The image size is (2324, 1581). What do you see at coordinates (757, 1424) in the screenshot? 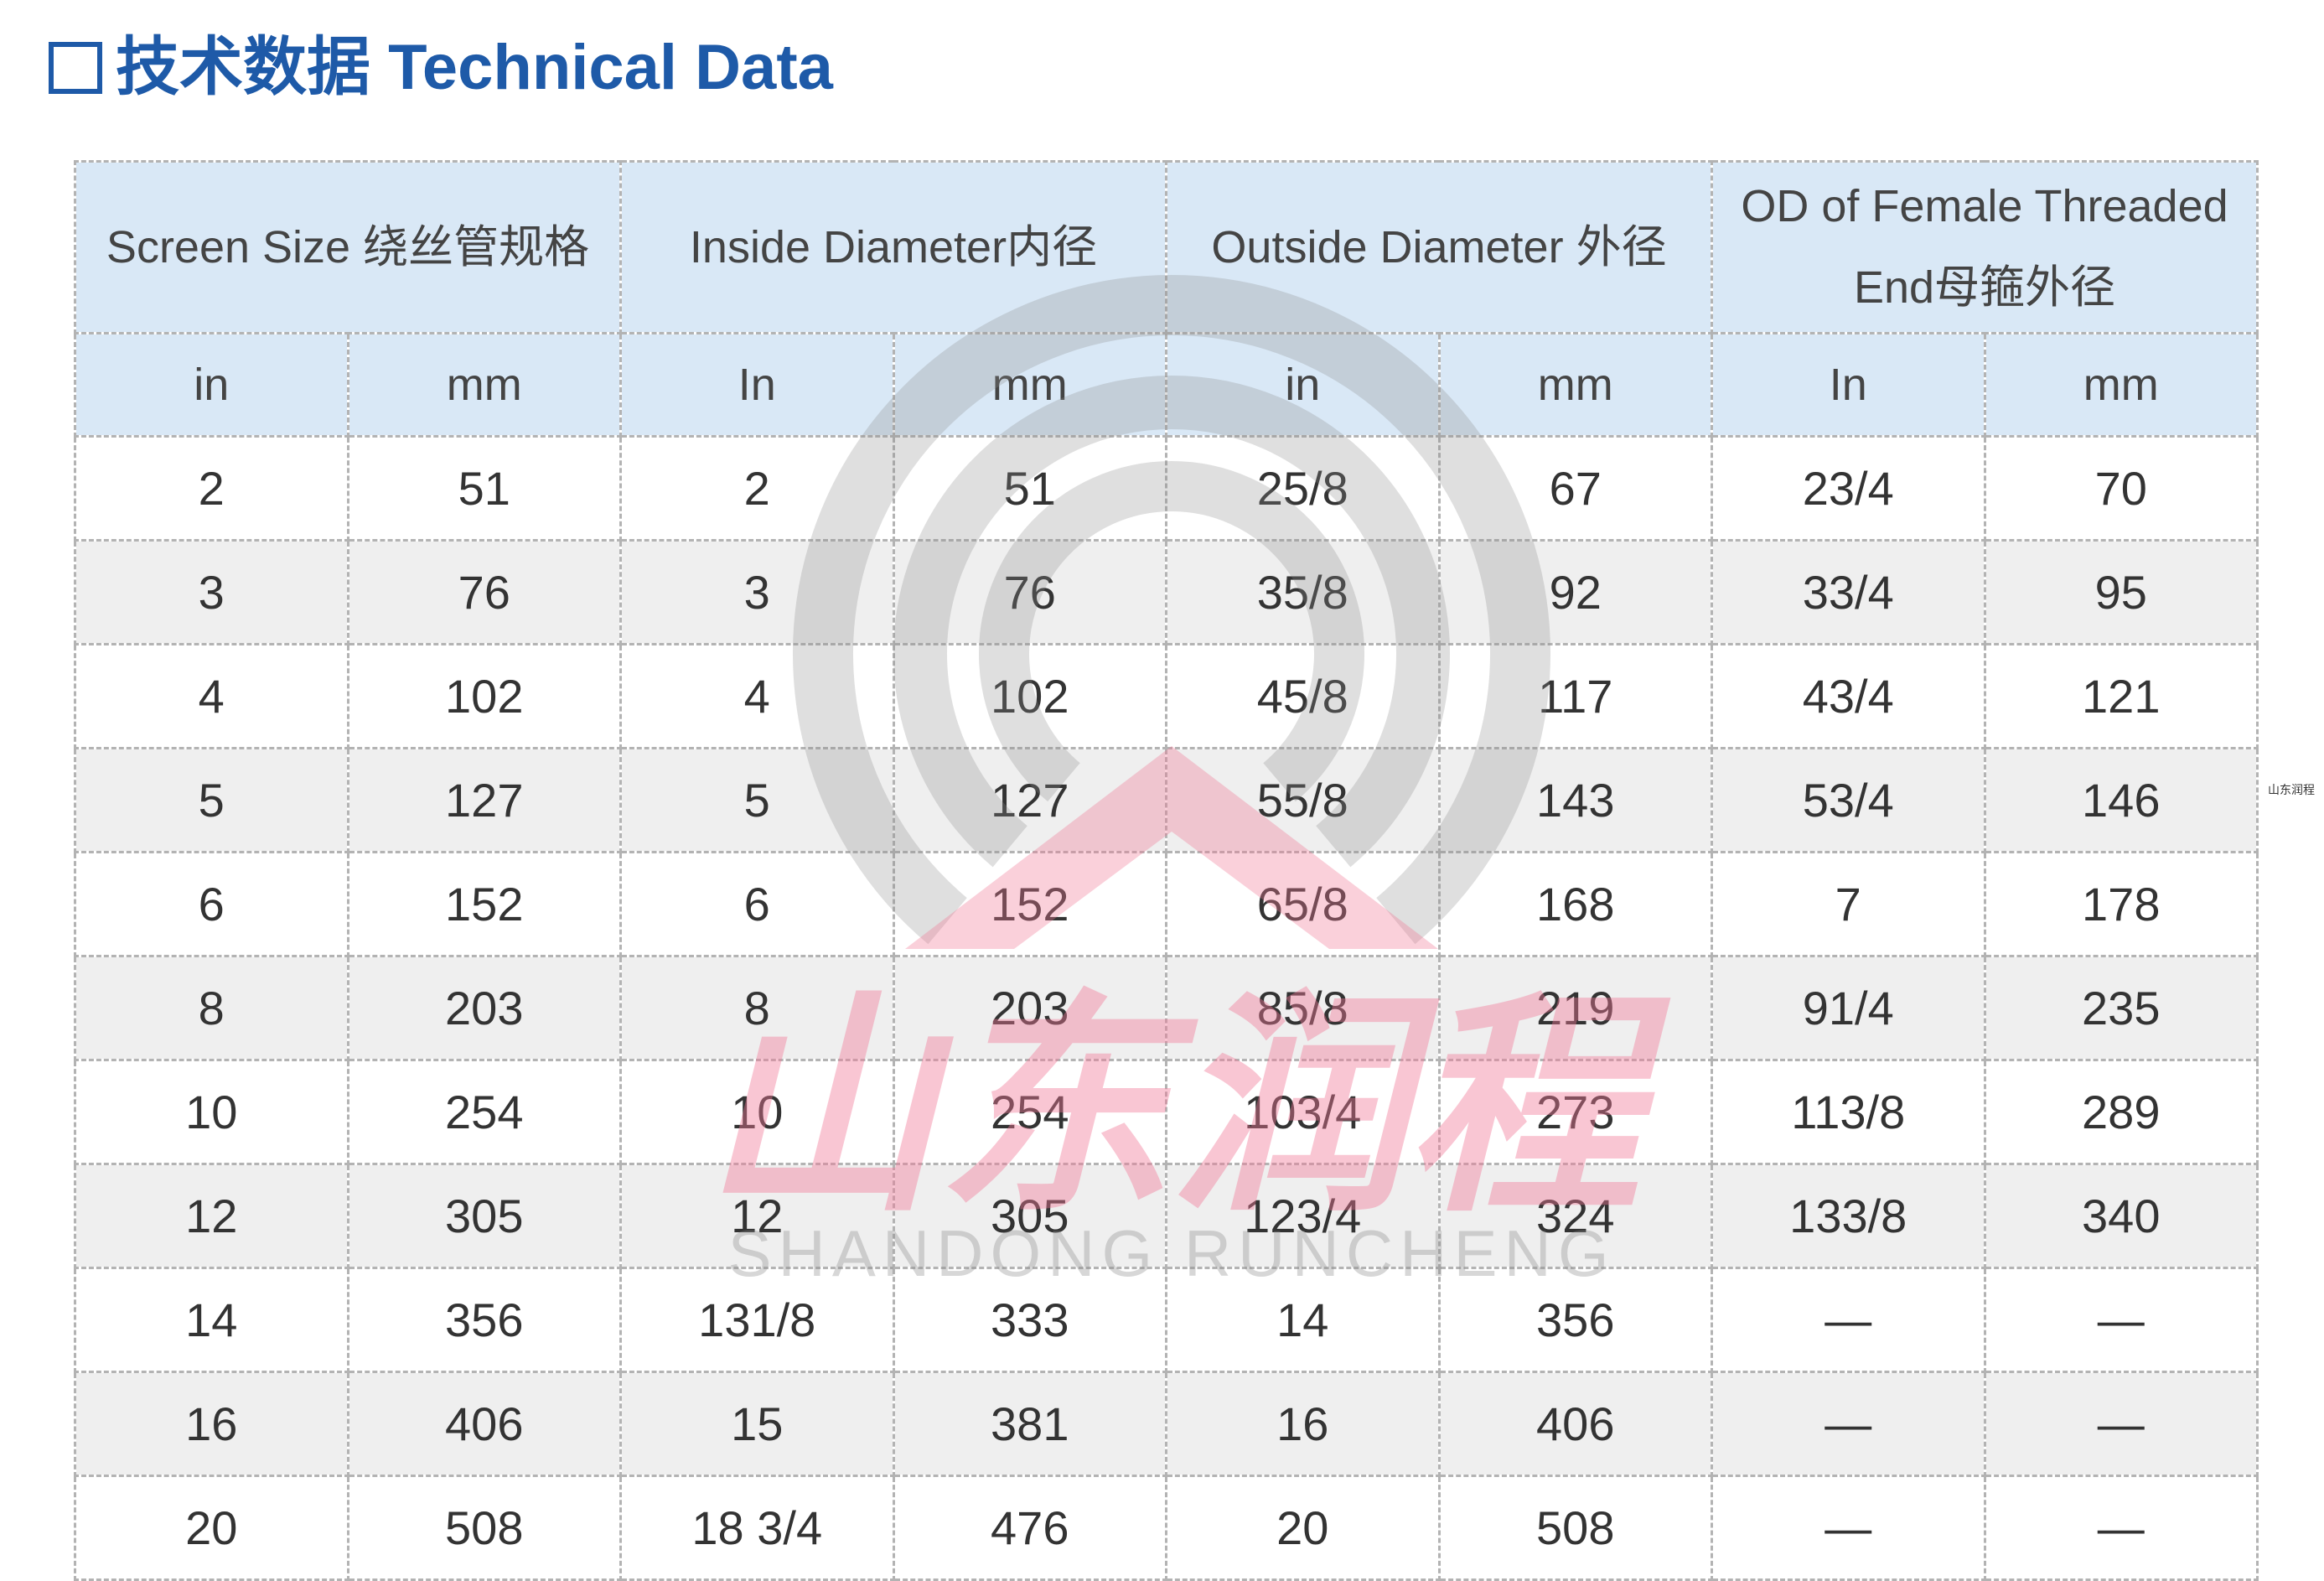
I see `cell-inside-diameter-in: 15` at bounding box center [757, 1424].